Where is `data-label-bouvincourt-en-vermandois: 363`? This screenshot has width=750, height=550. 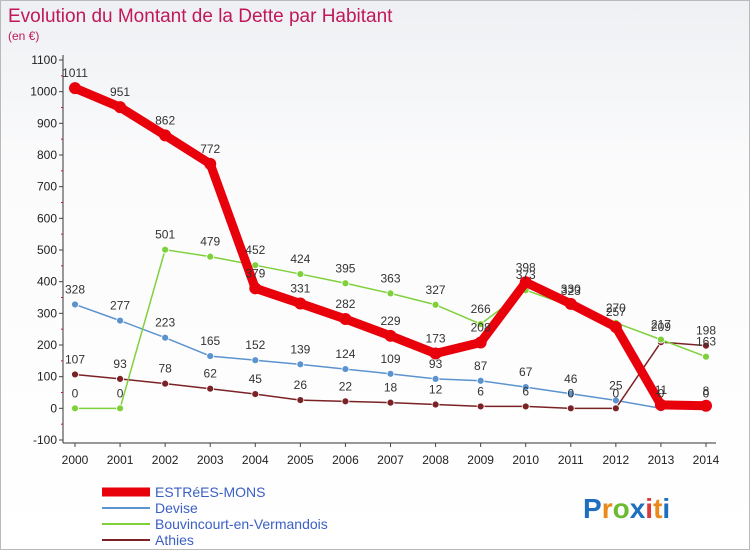 data-label-bouvincourt-en-vermandois: 363 is located at coordinates (390, 278).